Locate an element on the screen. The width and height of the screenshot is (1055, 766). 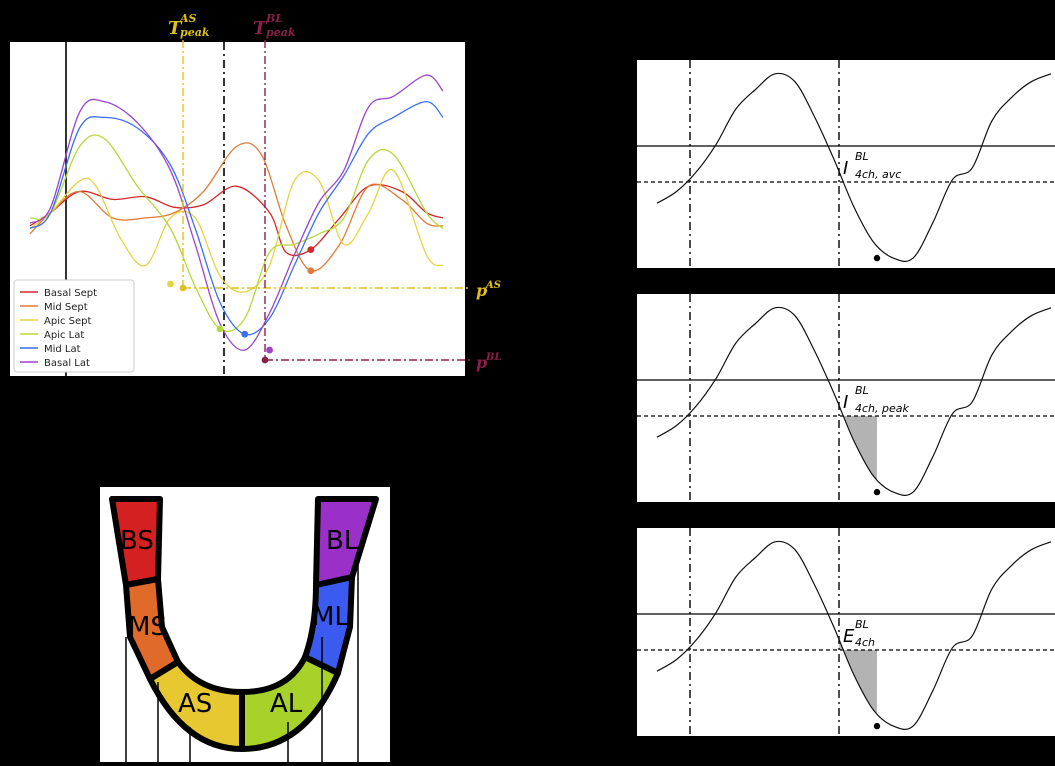
segment-bl is located at coordinates (346, 542).